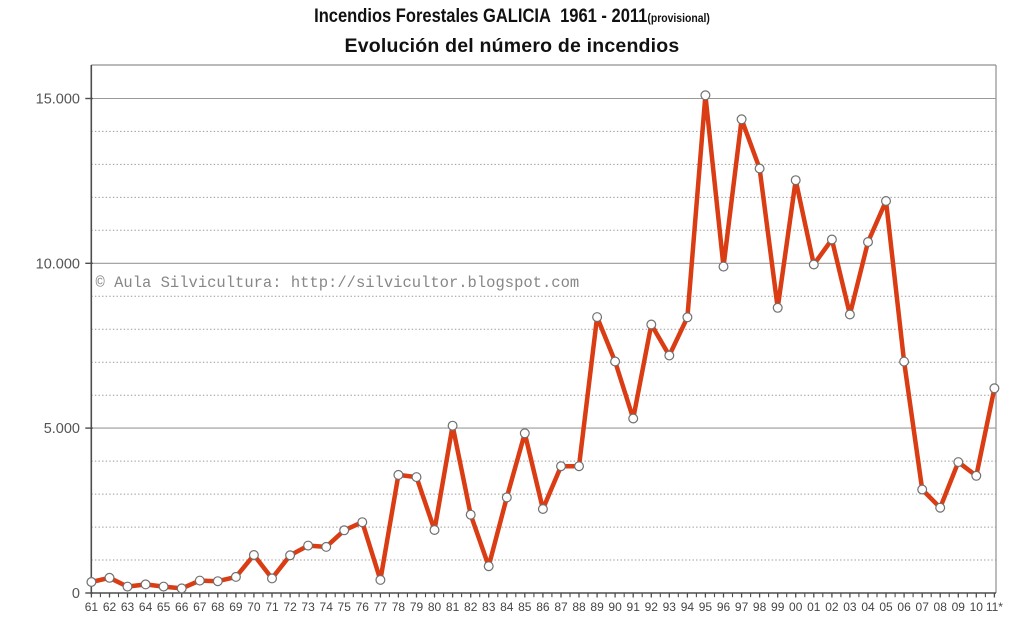 Image resolution: width=1024 pixels, height=627 pixels. Describe the element at coordinates (959, 607) in the screenshot. I see `svg-text: 09` at that location.